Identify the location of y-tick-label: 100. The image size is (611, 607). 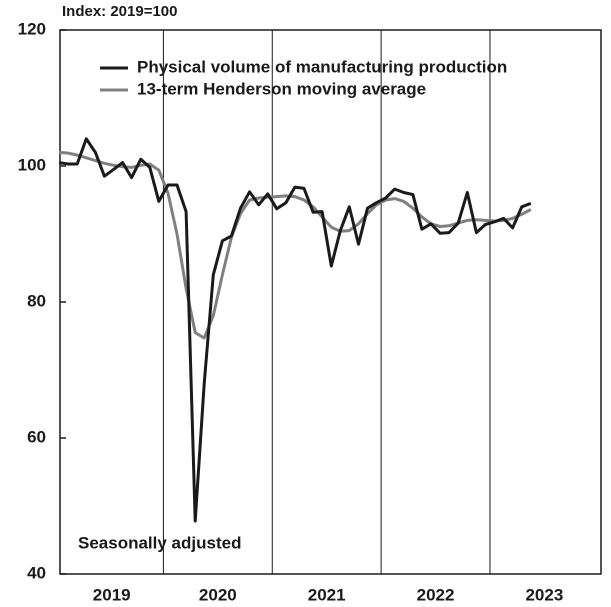
(32, 164).